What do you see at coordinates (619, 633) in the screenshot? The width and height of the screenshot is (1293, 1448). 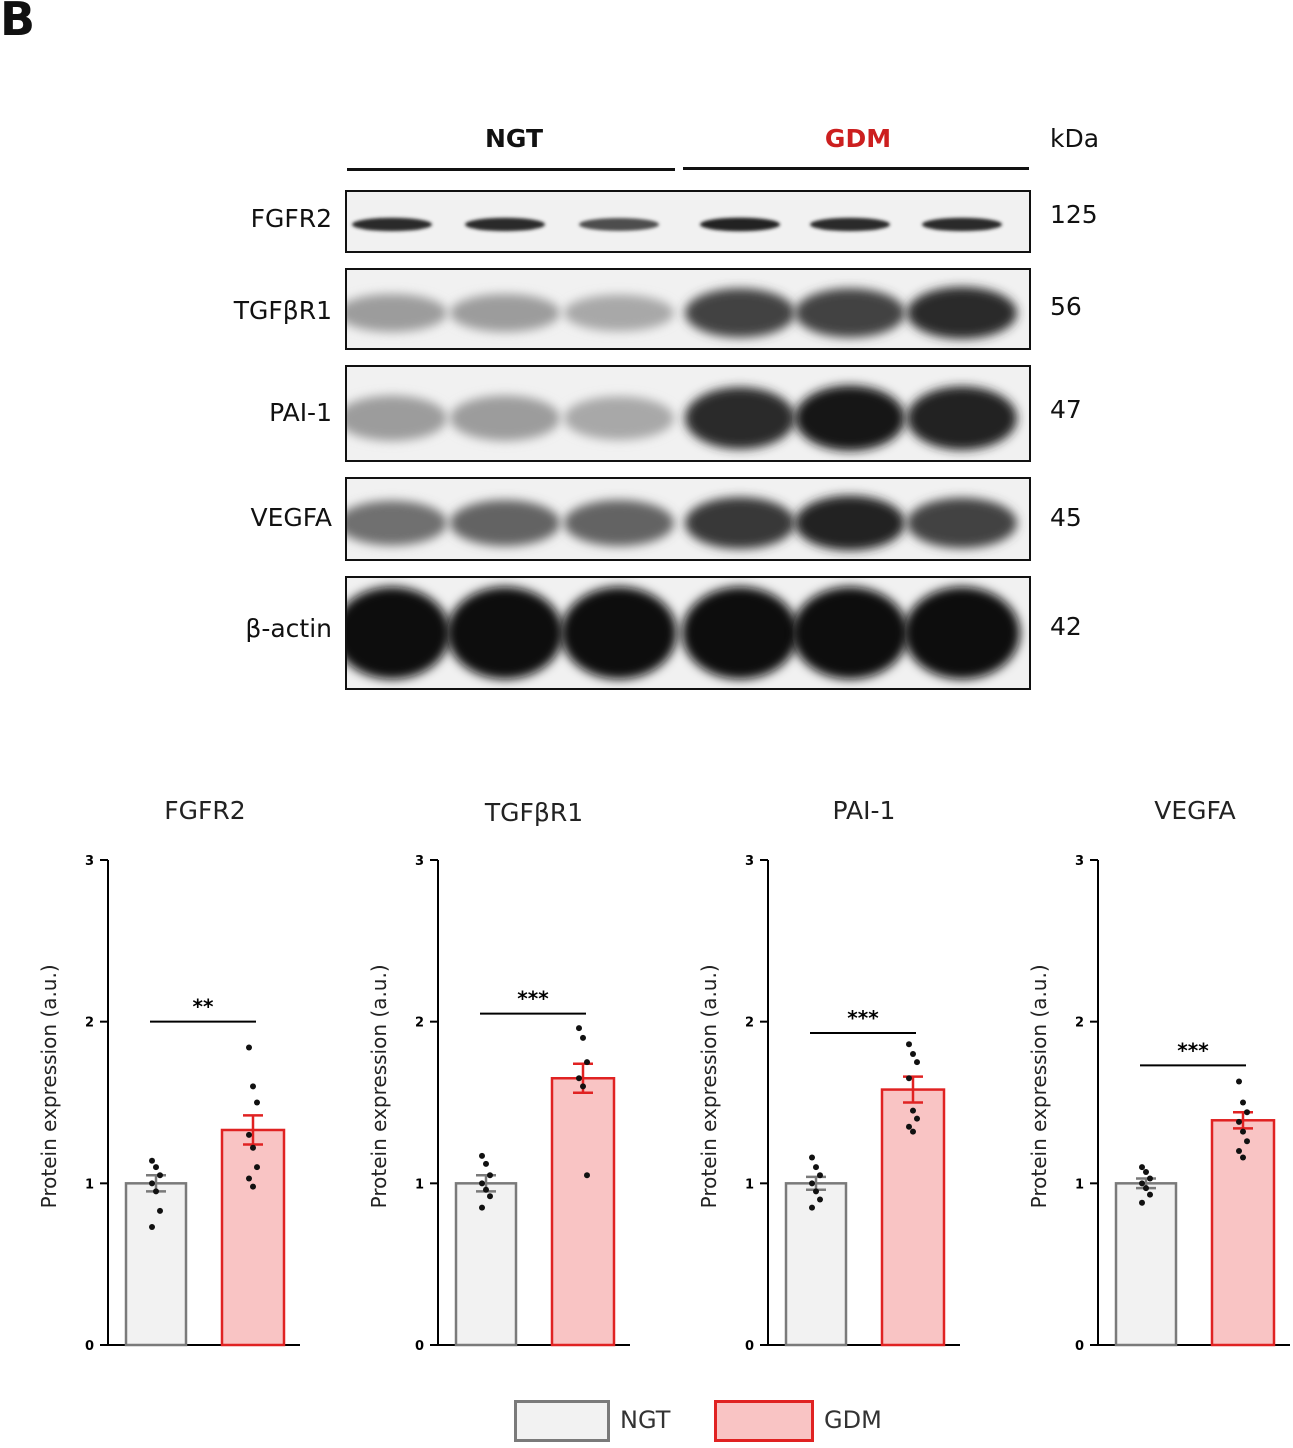 I see `blot-band-β-actin-lane-3` at bounding box center [619, 633].